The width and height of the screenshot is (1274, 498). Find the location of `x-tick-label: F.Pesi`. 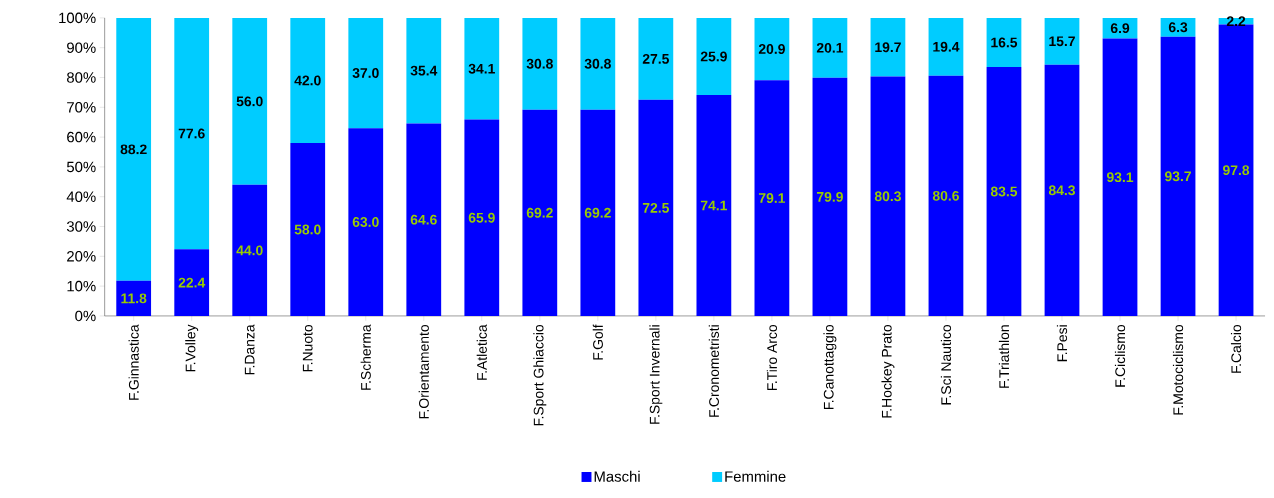

x-tick-label: F.Pesi is located at coordinates (1062, 343).